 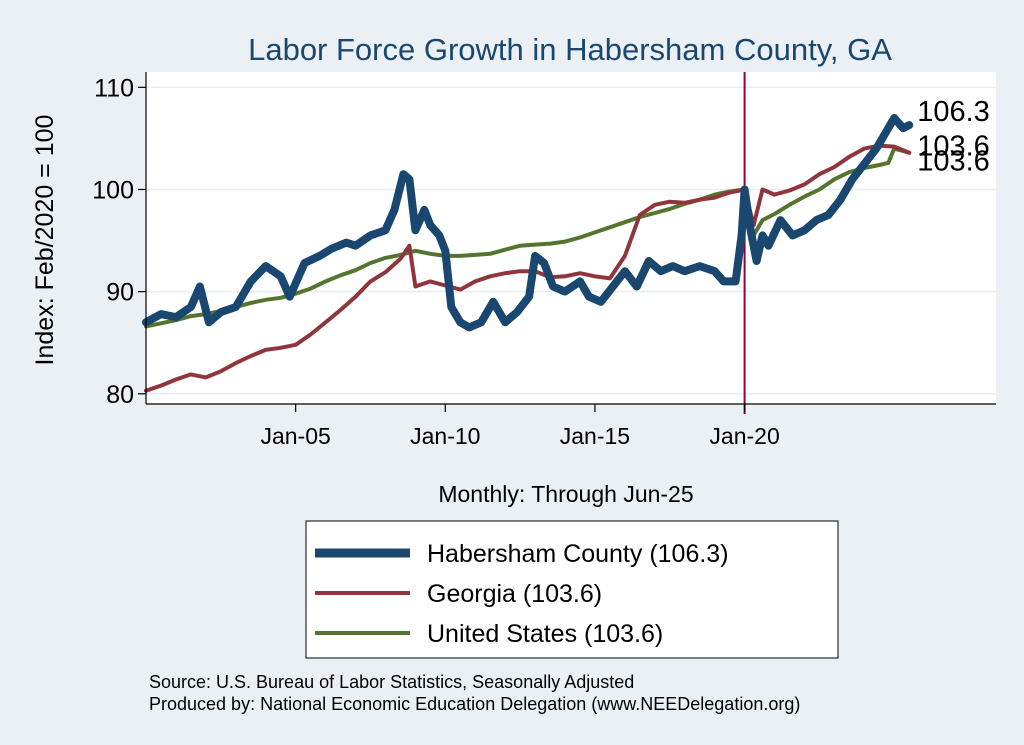 I want to click on x-axis-label: Monthly: Through Jun-25, so click(x=565, y=494).